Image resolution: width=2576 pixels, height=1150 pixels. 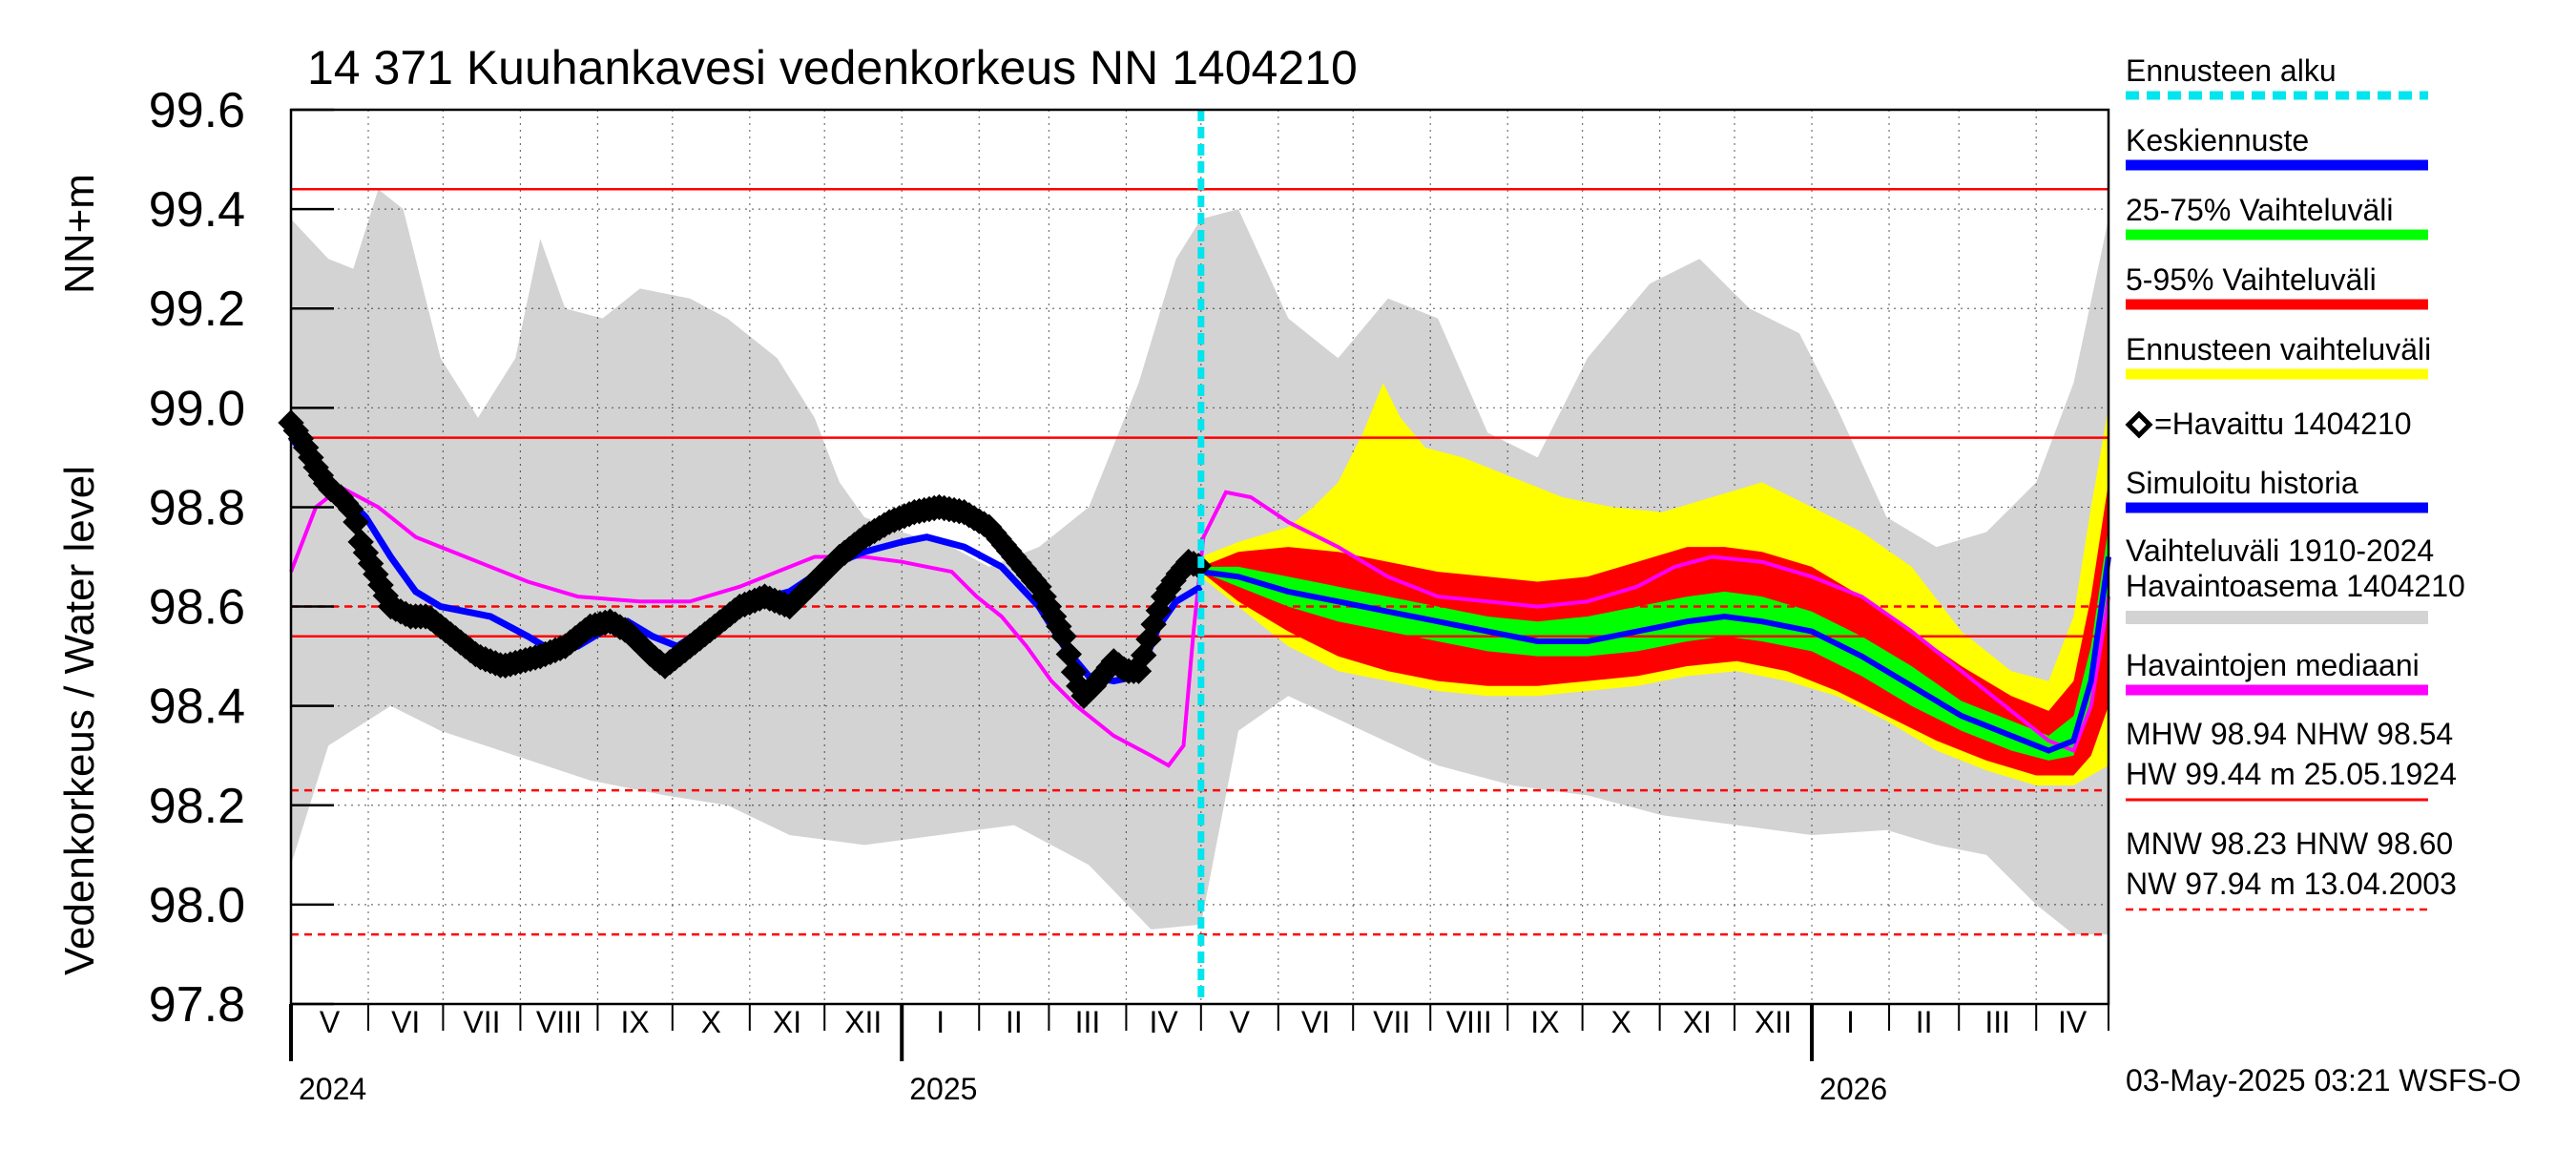 What do you see at coordinates (332, 1089) in the screenshot?
I see `year-label: 2024` at bounding box center [332, 1089].